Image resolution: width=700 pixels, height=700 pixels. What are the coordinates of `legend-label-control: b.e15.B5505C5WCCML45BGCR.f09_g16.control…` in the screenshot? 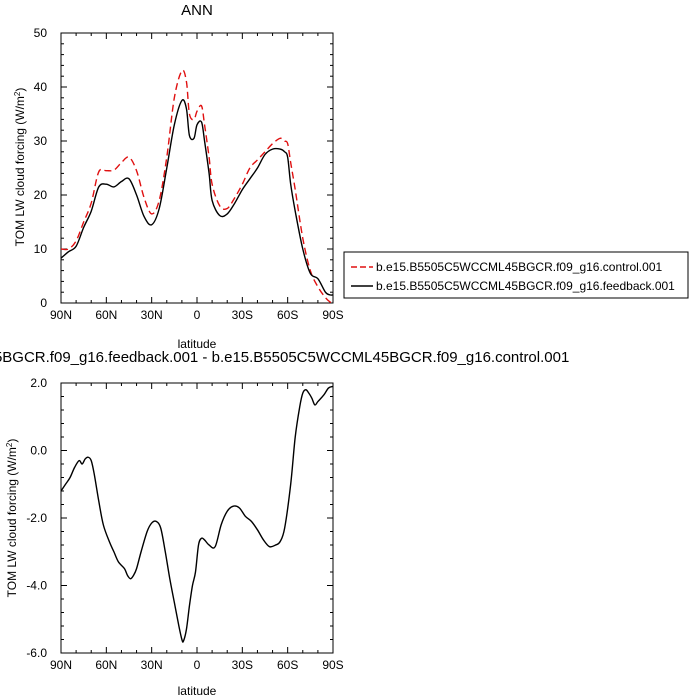 It's located at (519, 267).